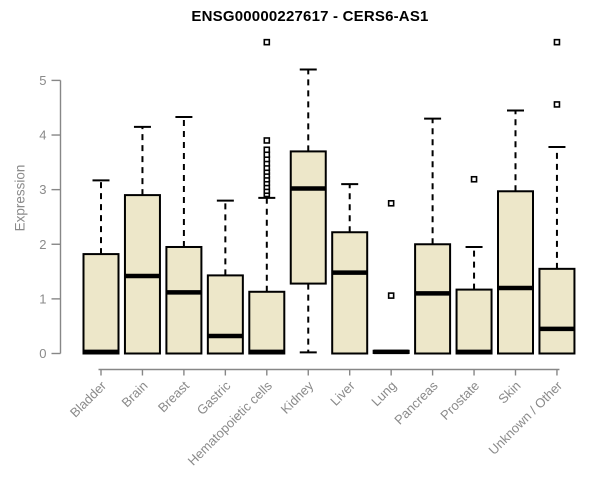 The width and height of the screenshot is (600, 500). I want to click on x-tick-label-gastric: Gastric, so click(214, 398).